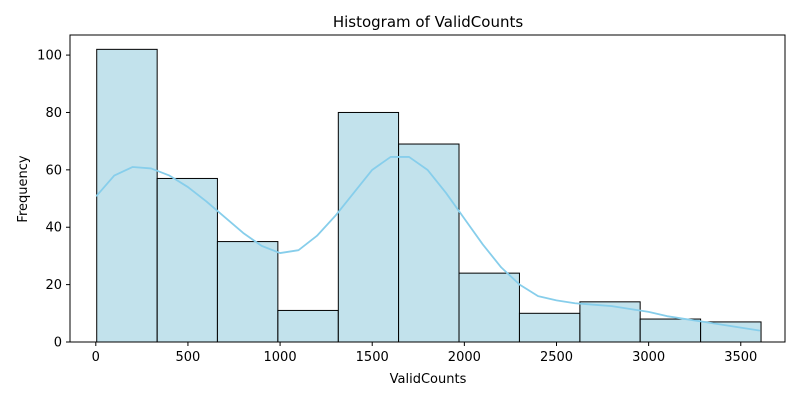  I want to click on x-tick-label: 2000, so click(464, 357).